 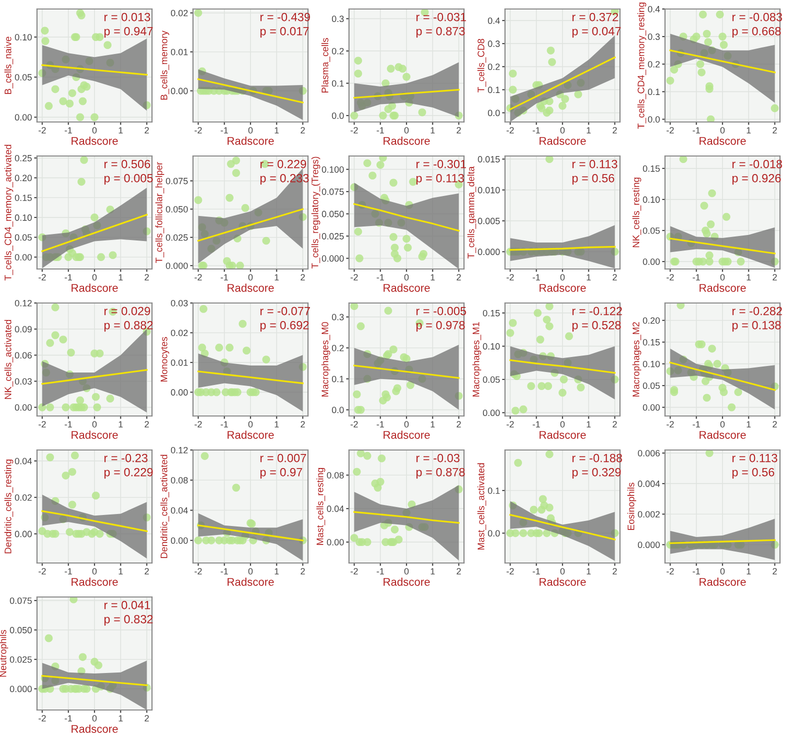 I want to click on y-axis-title: B_cells_naive, so click(x=9, y=65).